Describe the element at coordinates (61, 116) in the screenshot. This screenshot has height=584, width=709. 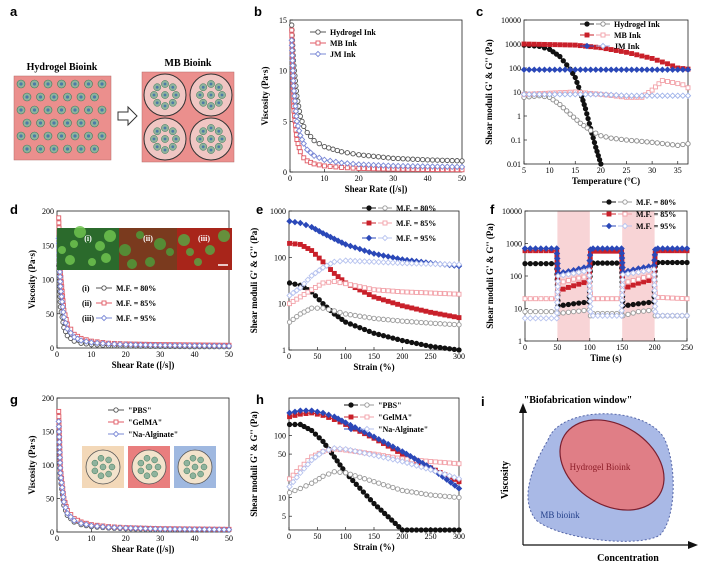
I see `hydrogel-cells` at that location.